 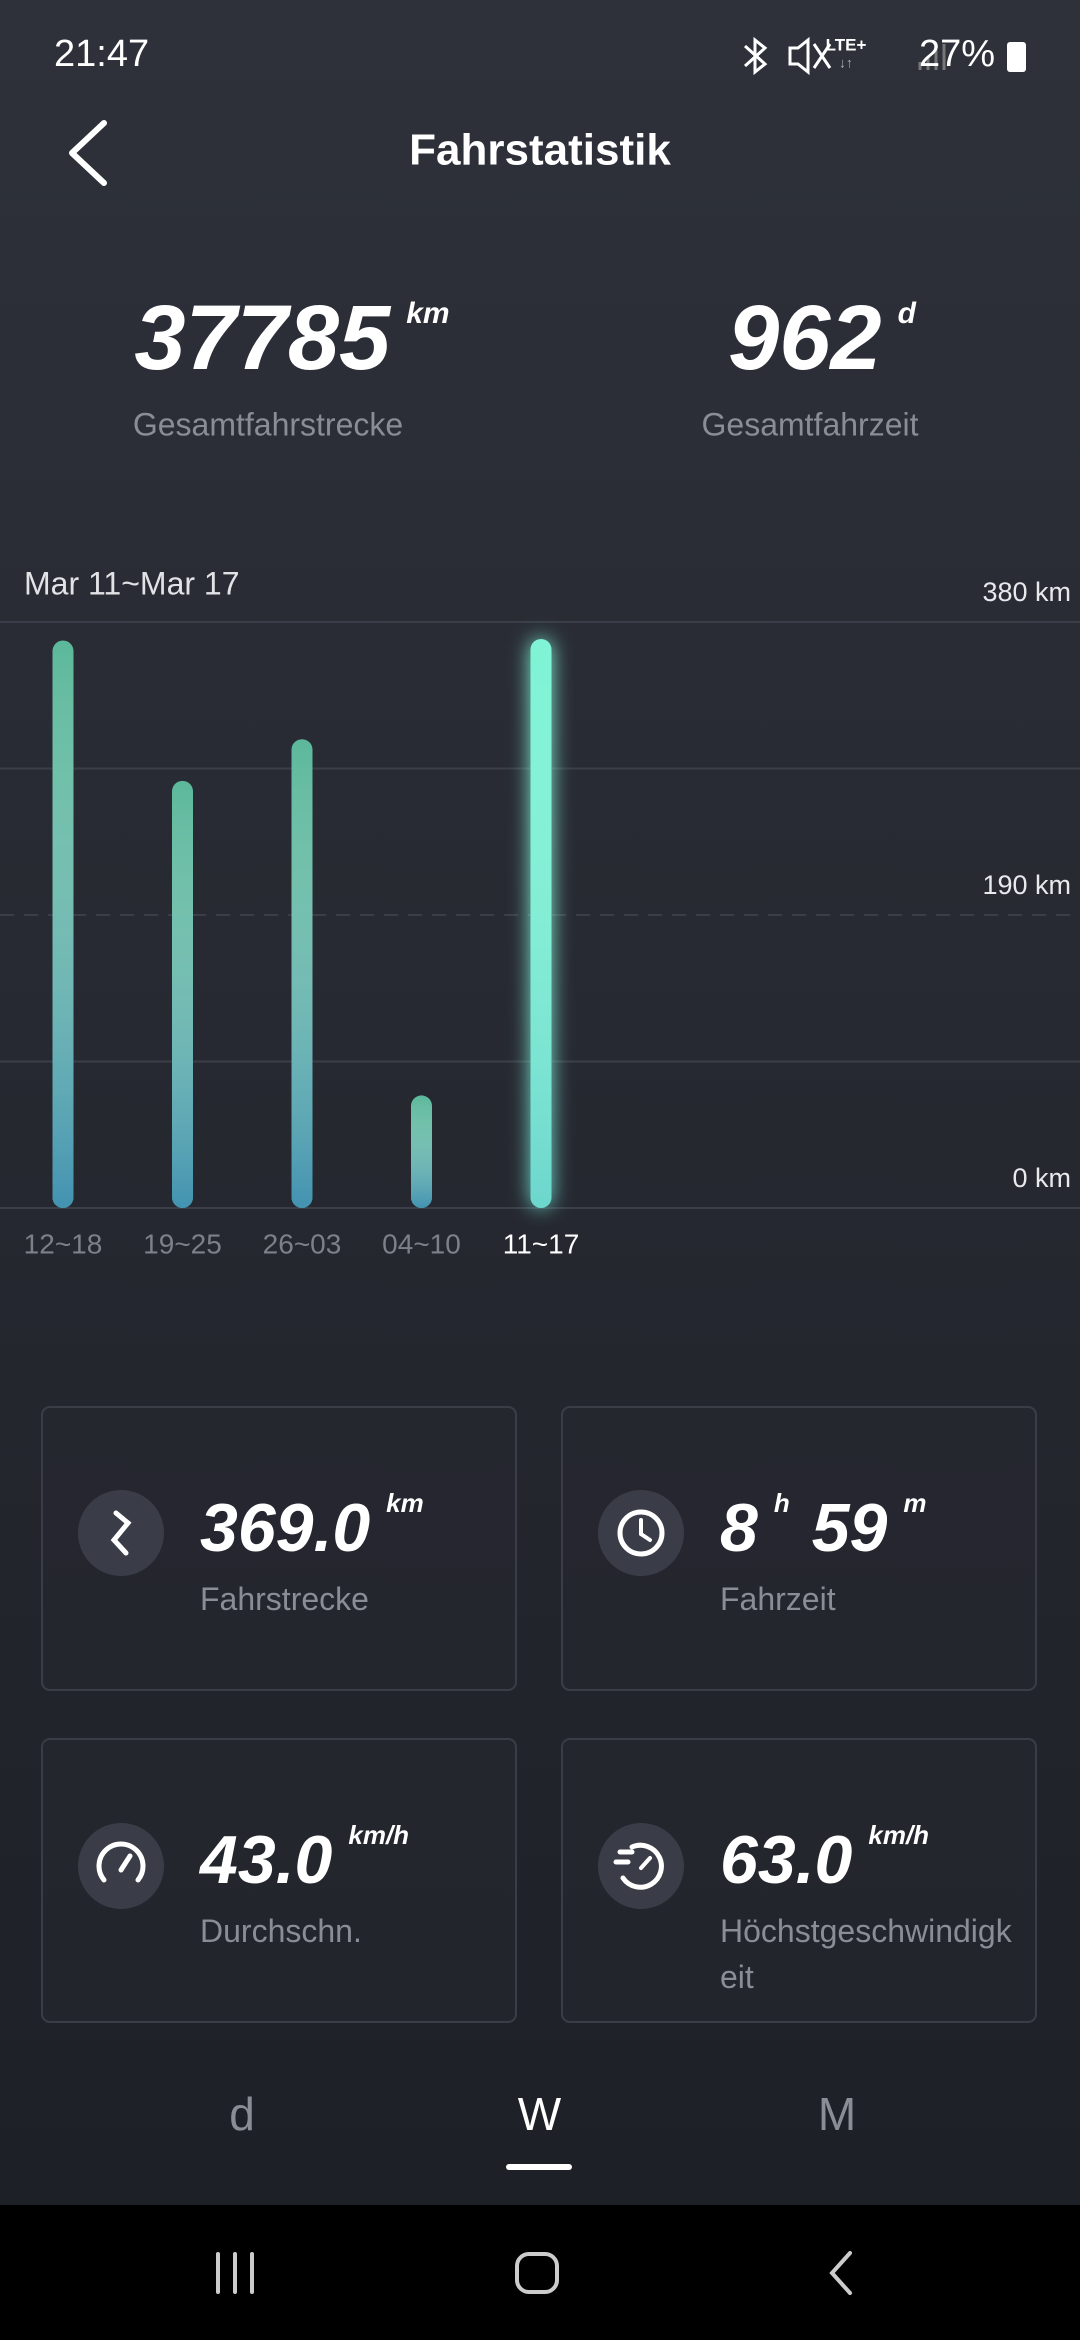 I want to click on nav-recents, so click(x=235, y=2273).